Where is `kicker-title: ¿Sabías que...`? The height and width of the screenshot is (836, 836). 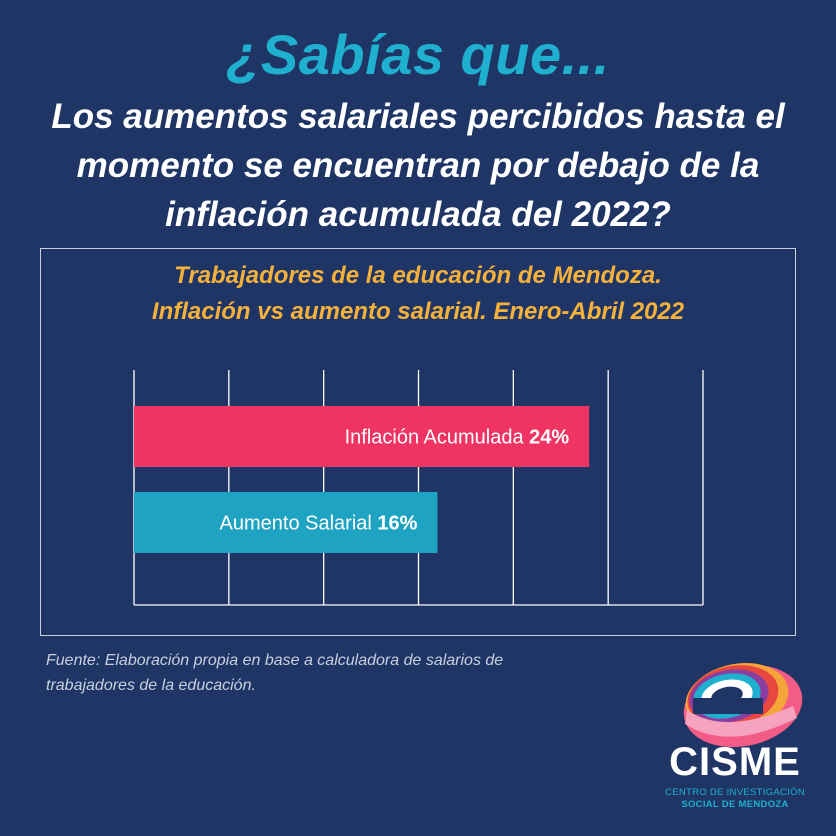
kicker-title: ¿Sabías que... is located at coordinates (418, 54).